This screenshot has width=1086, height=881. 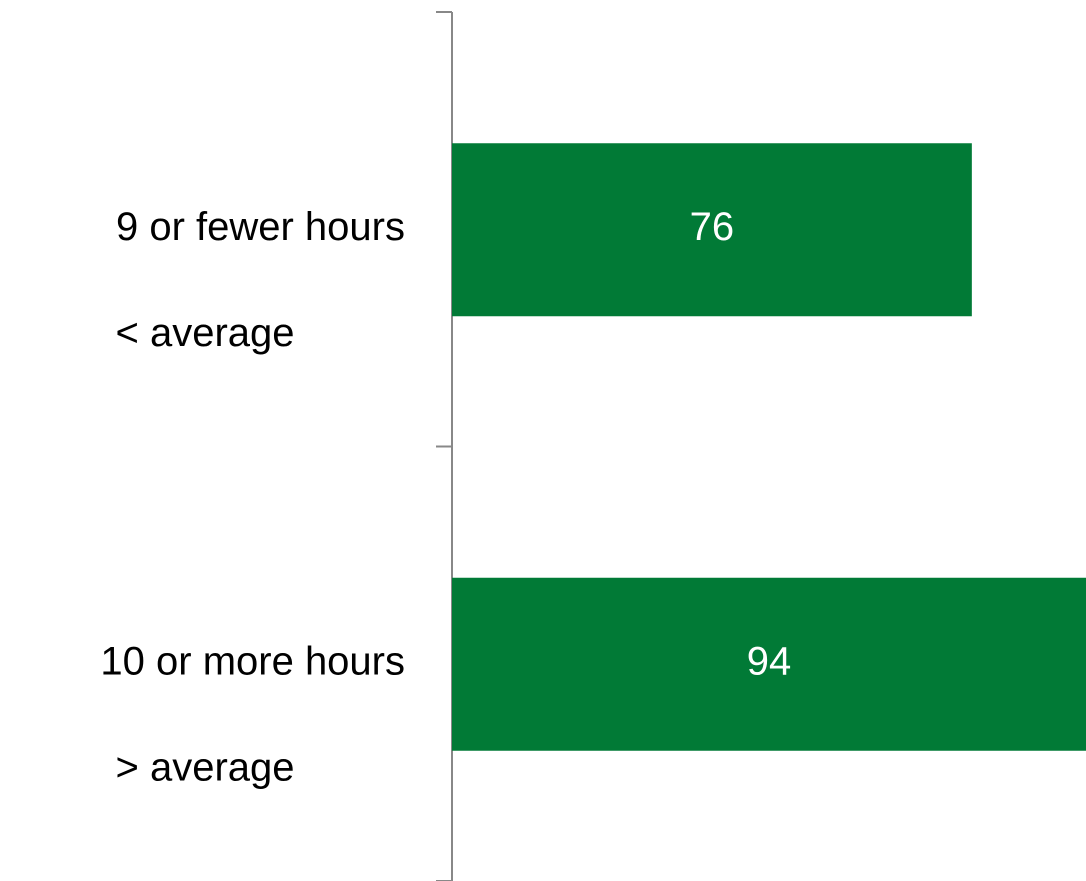 I want to click on value-label: 94, so click(x=769, y=661).